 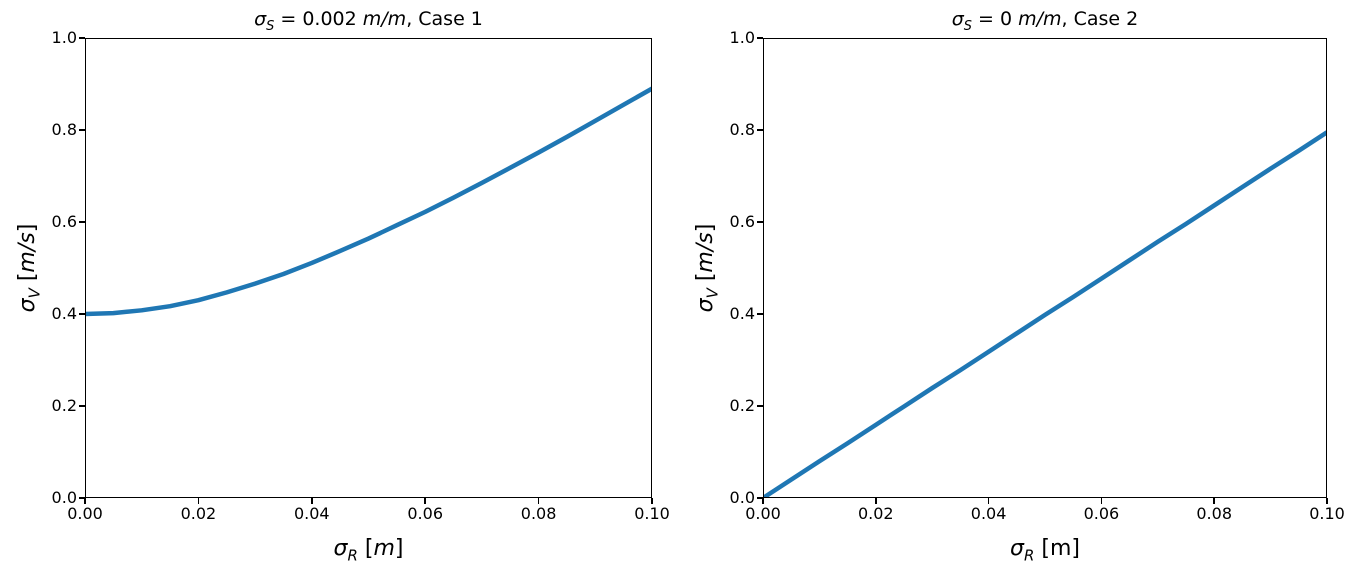 I want to click on chart-title: σS = 0.002 m/m, Case 1, so click(x=368, y=19).